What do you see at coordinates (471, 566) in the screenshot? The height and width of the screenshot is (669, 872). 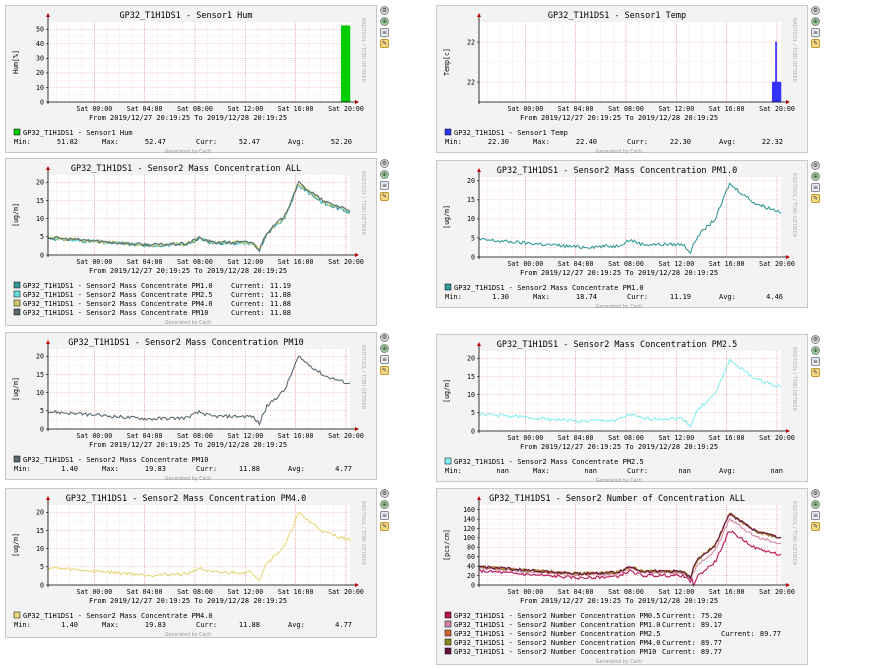 I see `y-tick-label: 40` at bounding box center [471, 566].